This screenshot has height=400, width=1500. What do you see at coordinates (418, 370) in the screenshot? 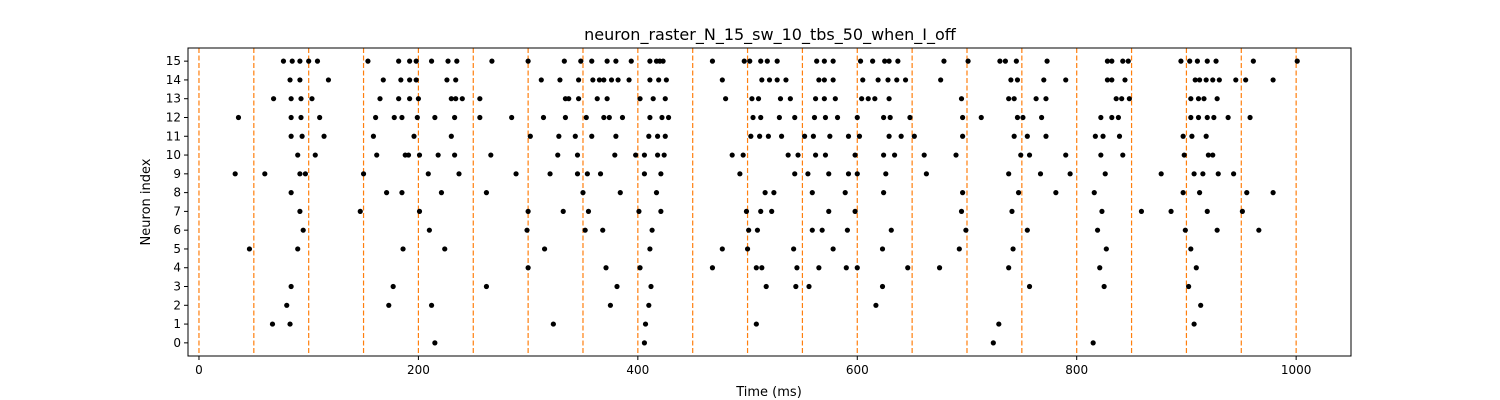
I see `x-tick-label: 200` at bounding box center [418, 370].